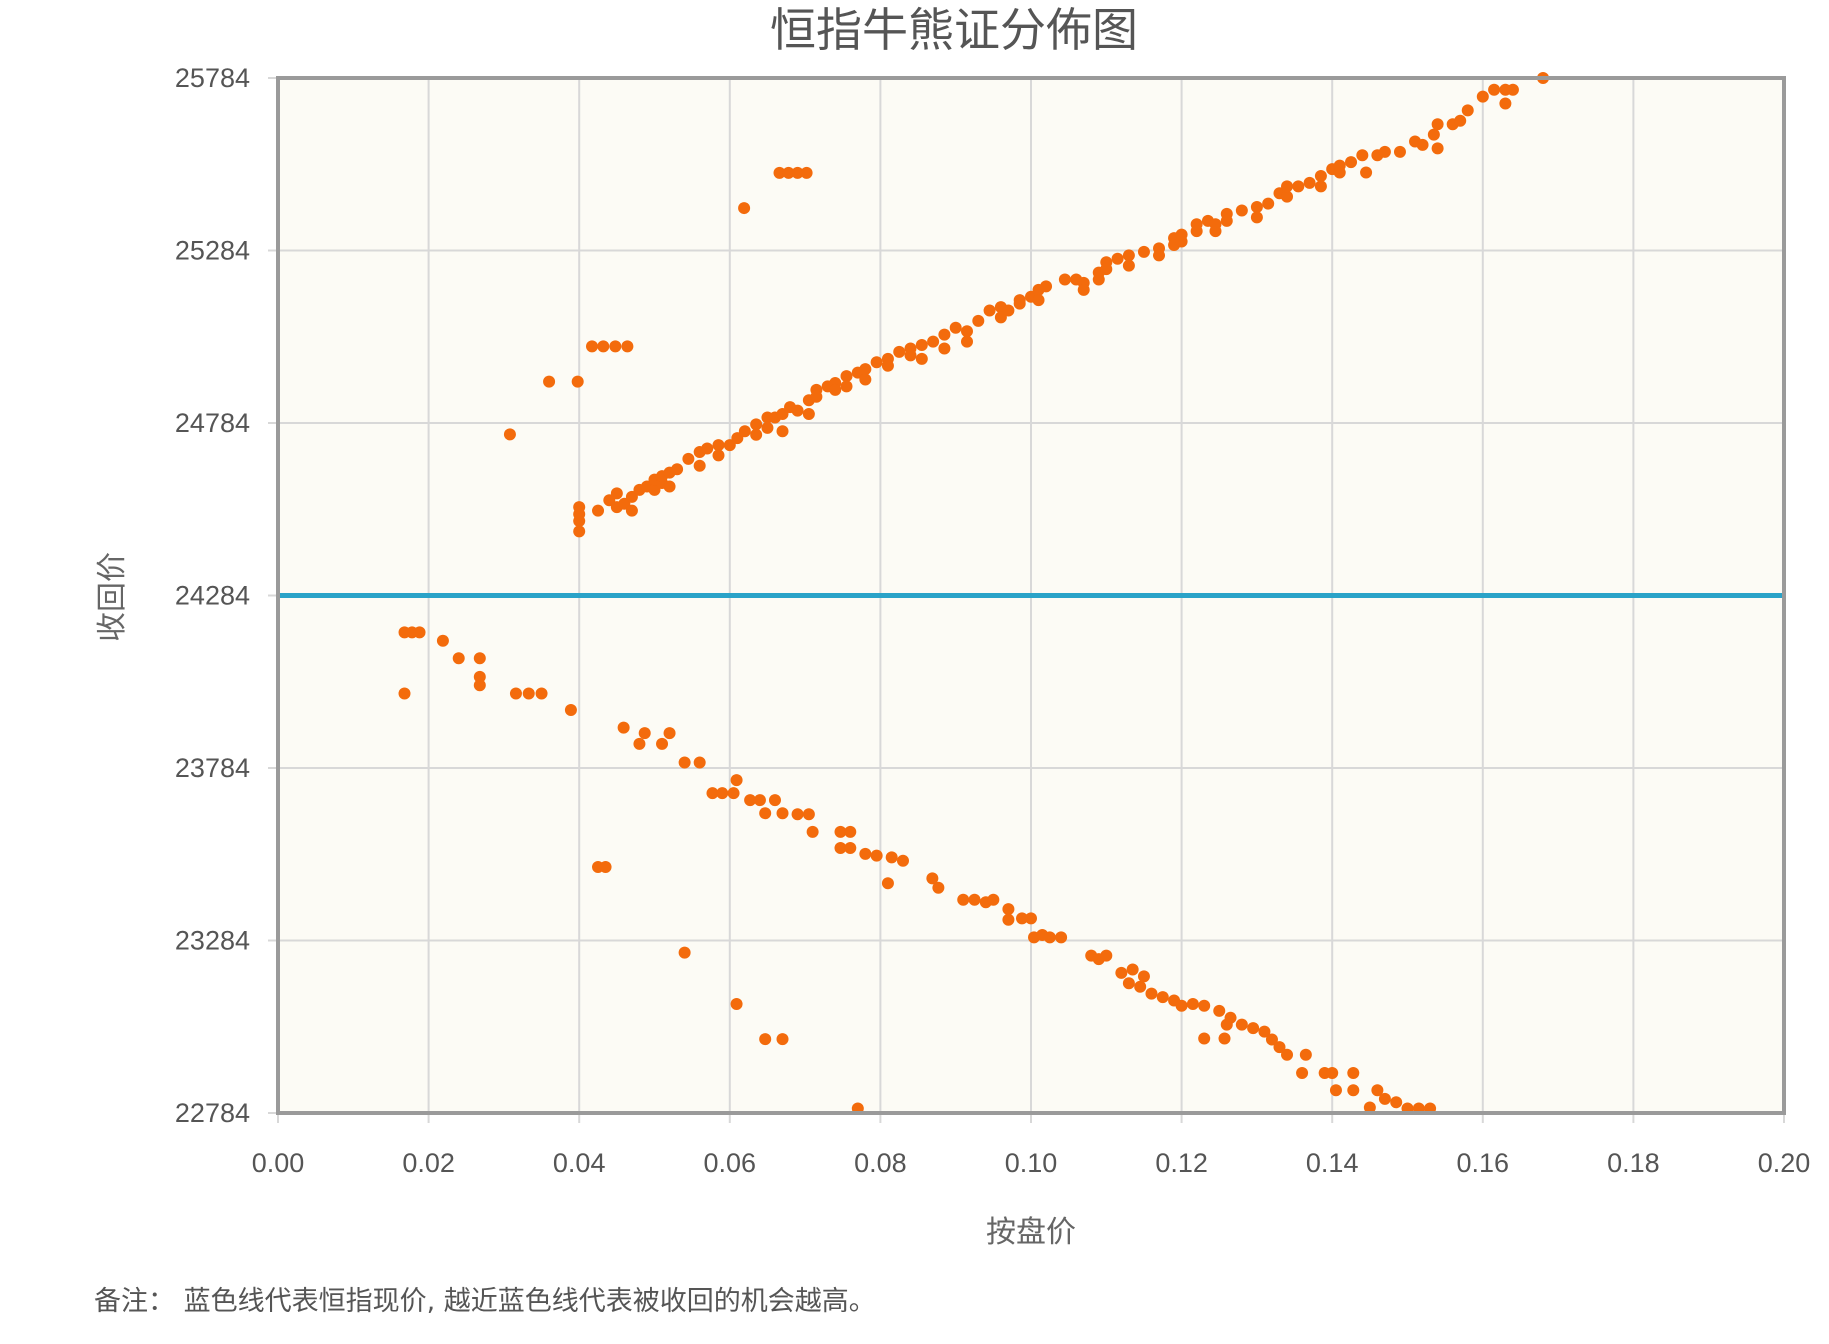 The width and height of the screenshot is (1829, 1344). I want to click on y-tick-label: 24284, so click(212, 596).